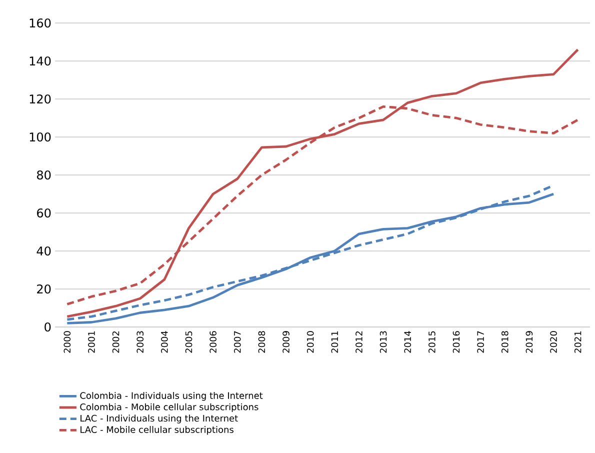  I want to click on x-tick-label: 2009, so click(286, 342).